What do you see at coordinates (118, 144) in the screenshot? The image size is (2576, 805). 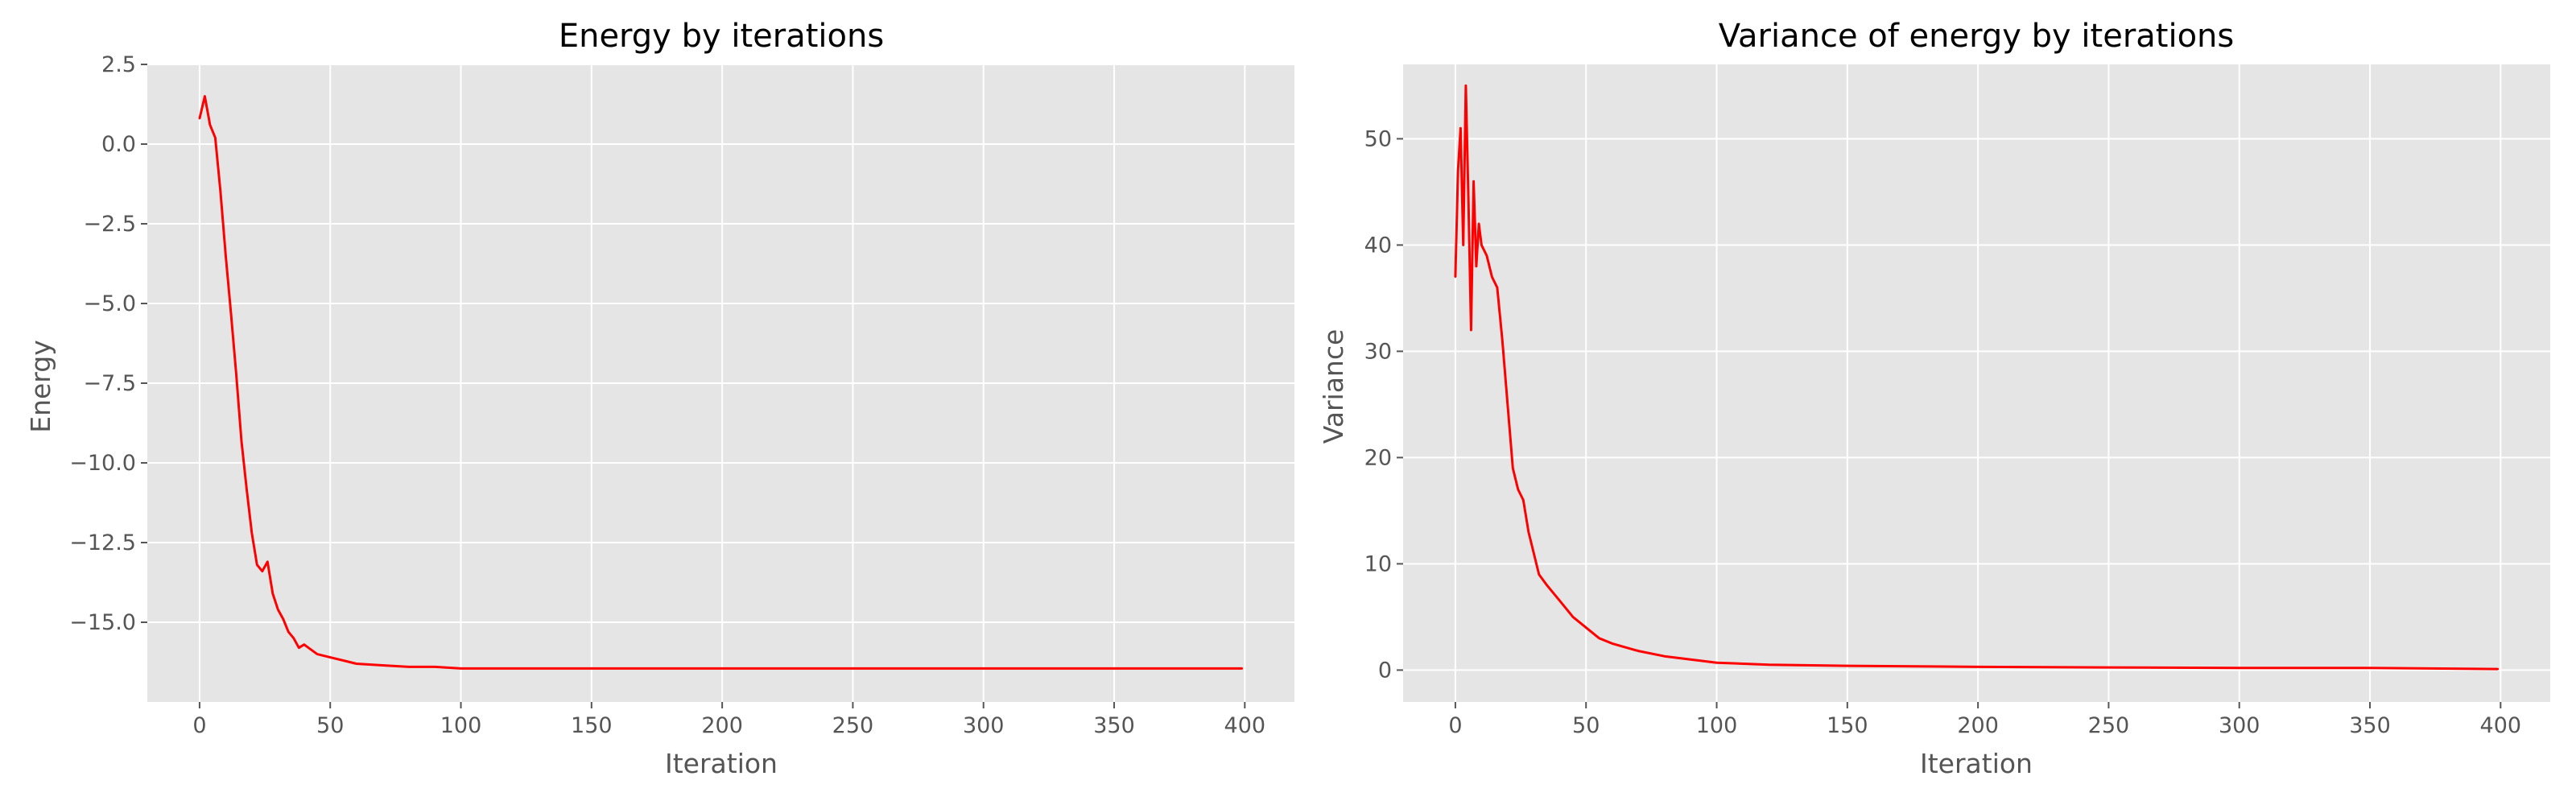 I see `energy-y-tick-label: 0.0` at bounding box center [118, 144].